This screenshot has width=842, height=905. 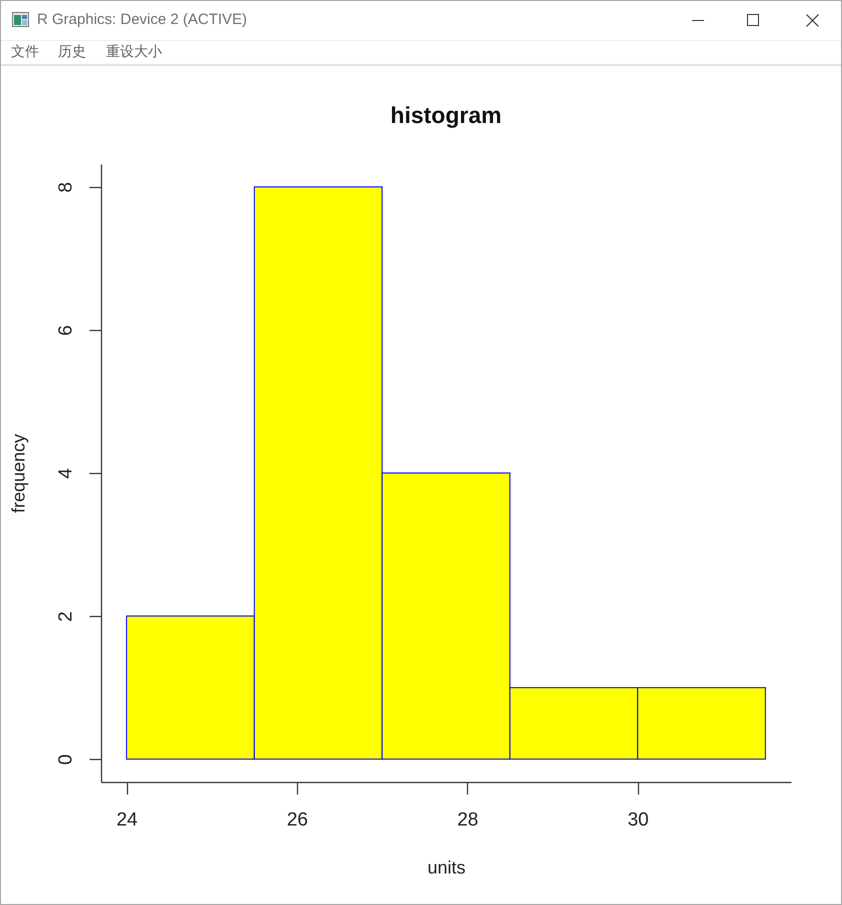 I want to click on y-tick-label: 0, so click(x=66, y=759).